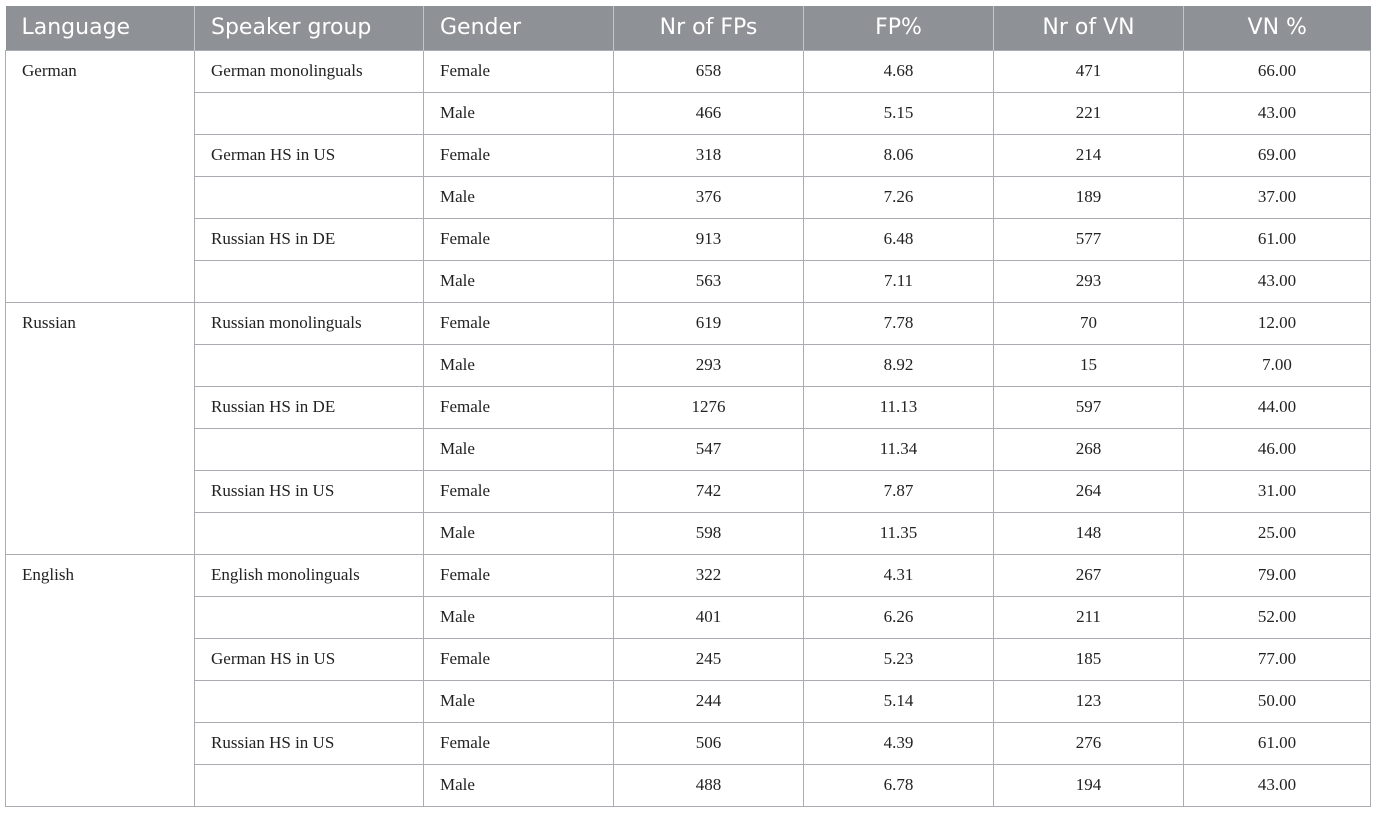  I want to click on cell-fp-percent: 4.39, so click(898, 743).